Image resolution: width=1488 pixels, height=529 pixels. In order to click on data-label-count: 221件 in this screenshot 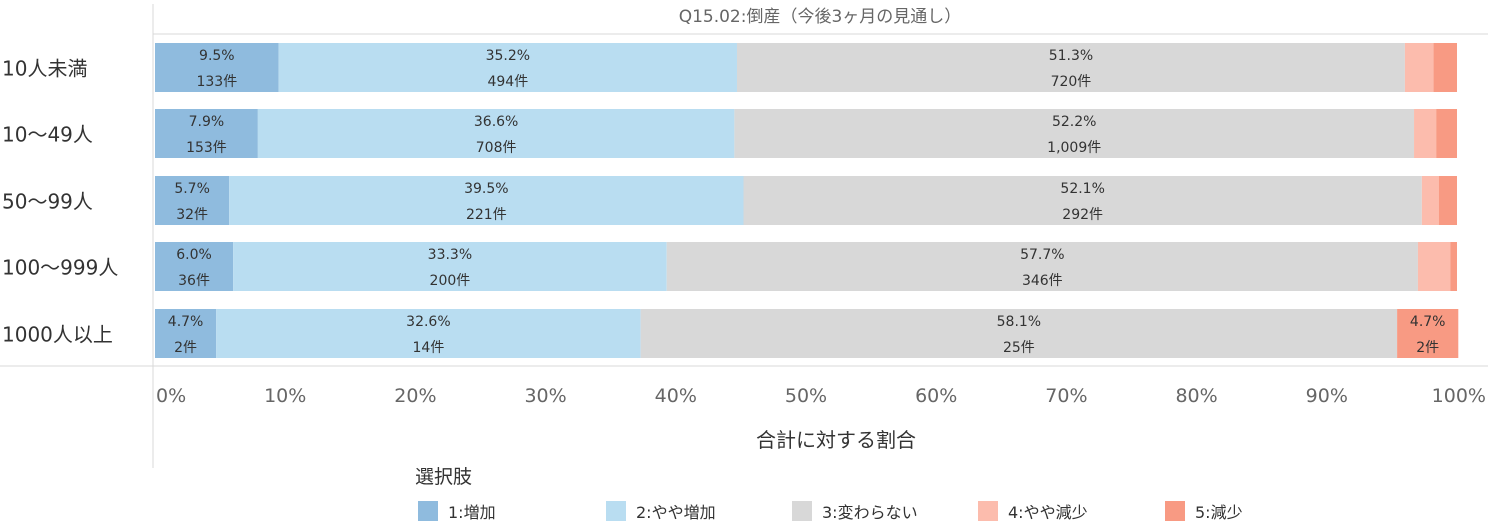, I will do `click(486, 215)`.